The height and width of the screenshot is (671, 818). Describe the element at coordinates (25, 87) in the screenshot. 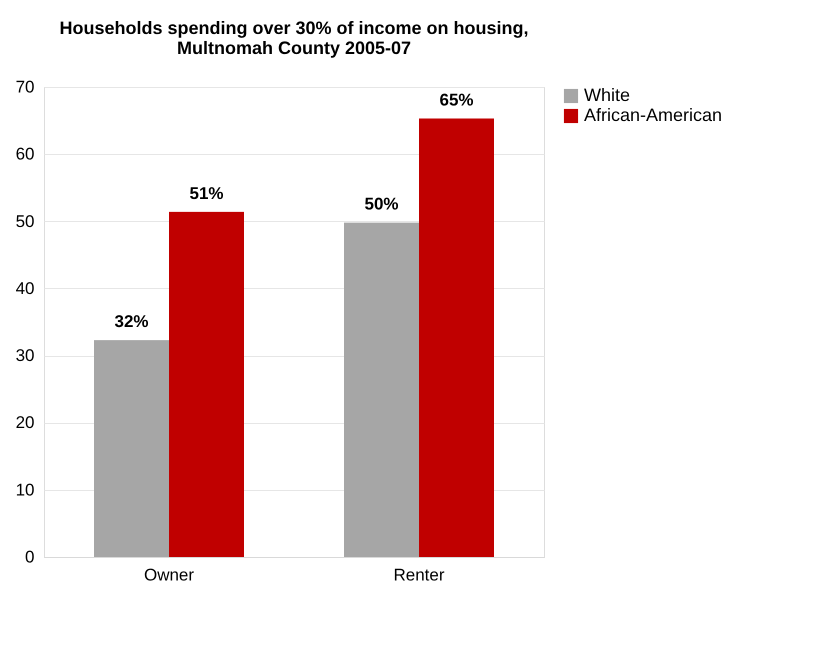

I see `y-tick-label: 70` at that location.